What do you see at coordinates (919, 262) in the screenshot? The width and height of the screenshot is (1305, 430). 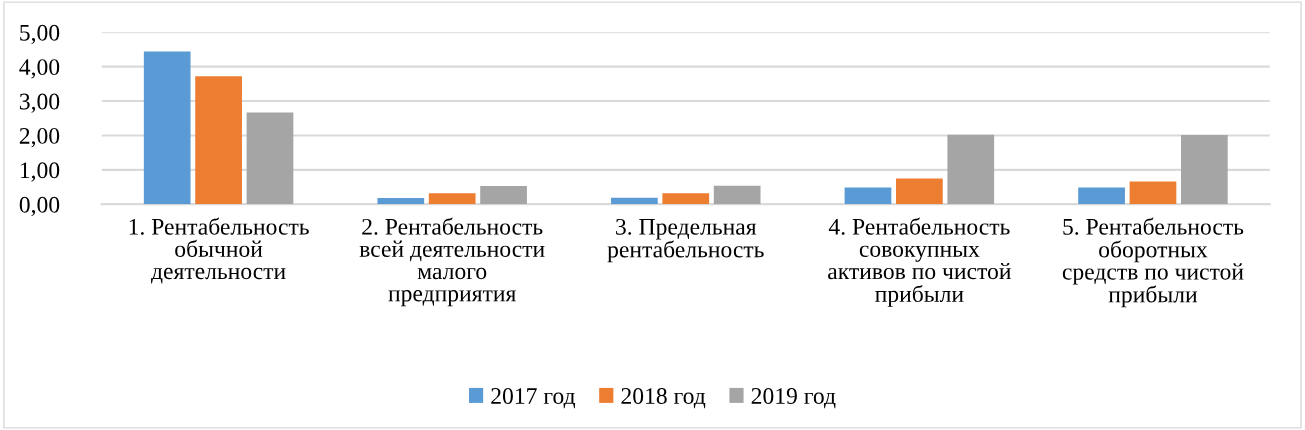 I see `x-tick-label: 4. Рентабельность совокупных активов по чистой прибыли` at bounding box center [919, 262].